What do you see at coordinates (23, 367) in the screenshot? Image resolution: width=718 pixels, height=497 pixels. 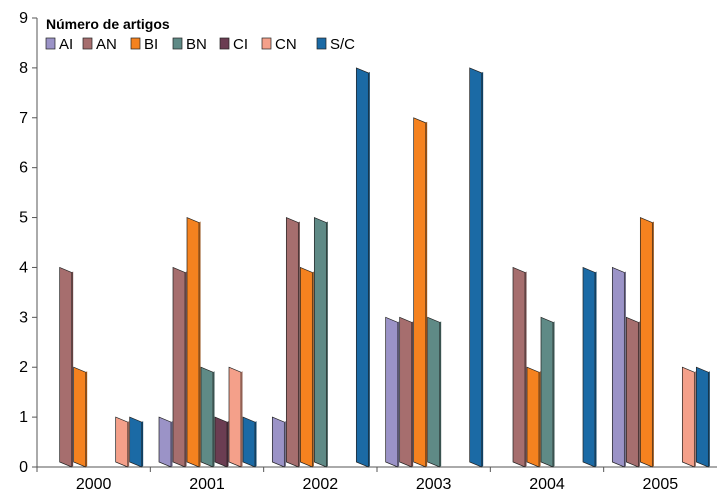 I see `y-tick-label: 2` at bounding box center [23, 367].